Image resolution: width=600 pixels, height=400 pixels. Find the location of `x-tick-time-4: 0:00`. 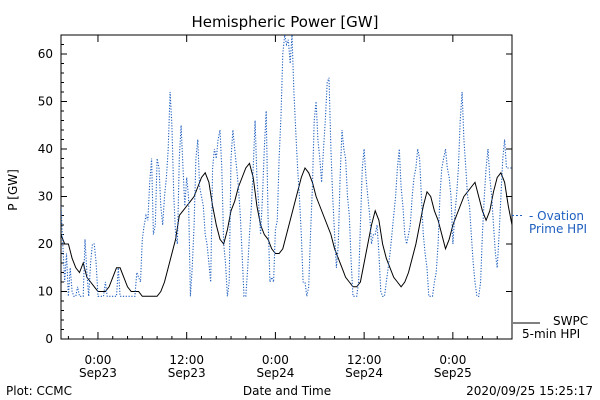

x-tick-time-4: 0:00 is located at coordinates (452, 360).